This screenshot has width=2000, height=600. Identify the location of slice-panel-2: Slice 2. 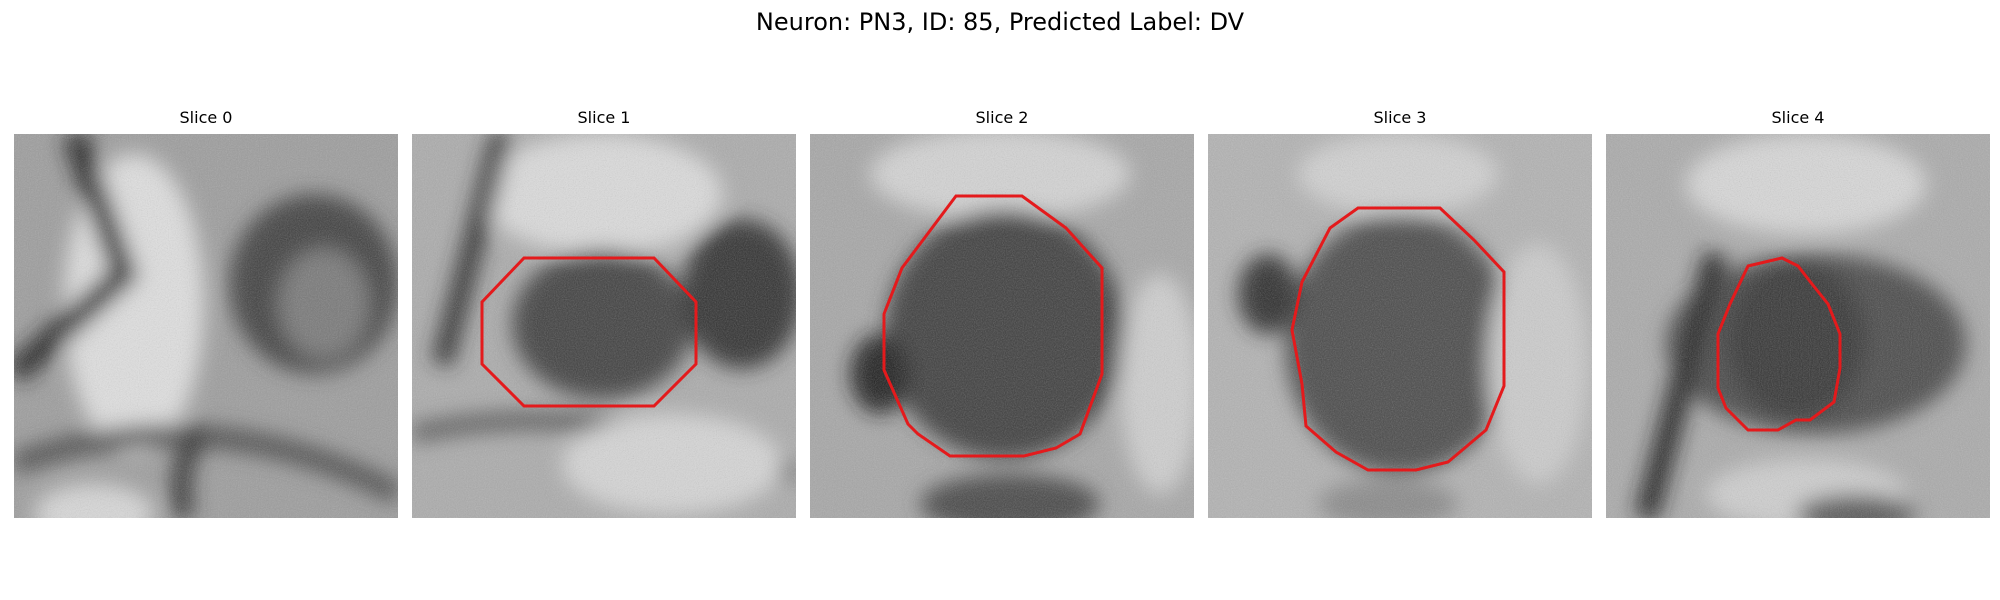
(1002, 315).